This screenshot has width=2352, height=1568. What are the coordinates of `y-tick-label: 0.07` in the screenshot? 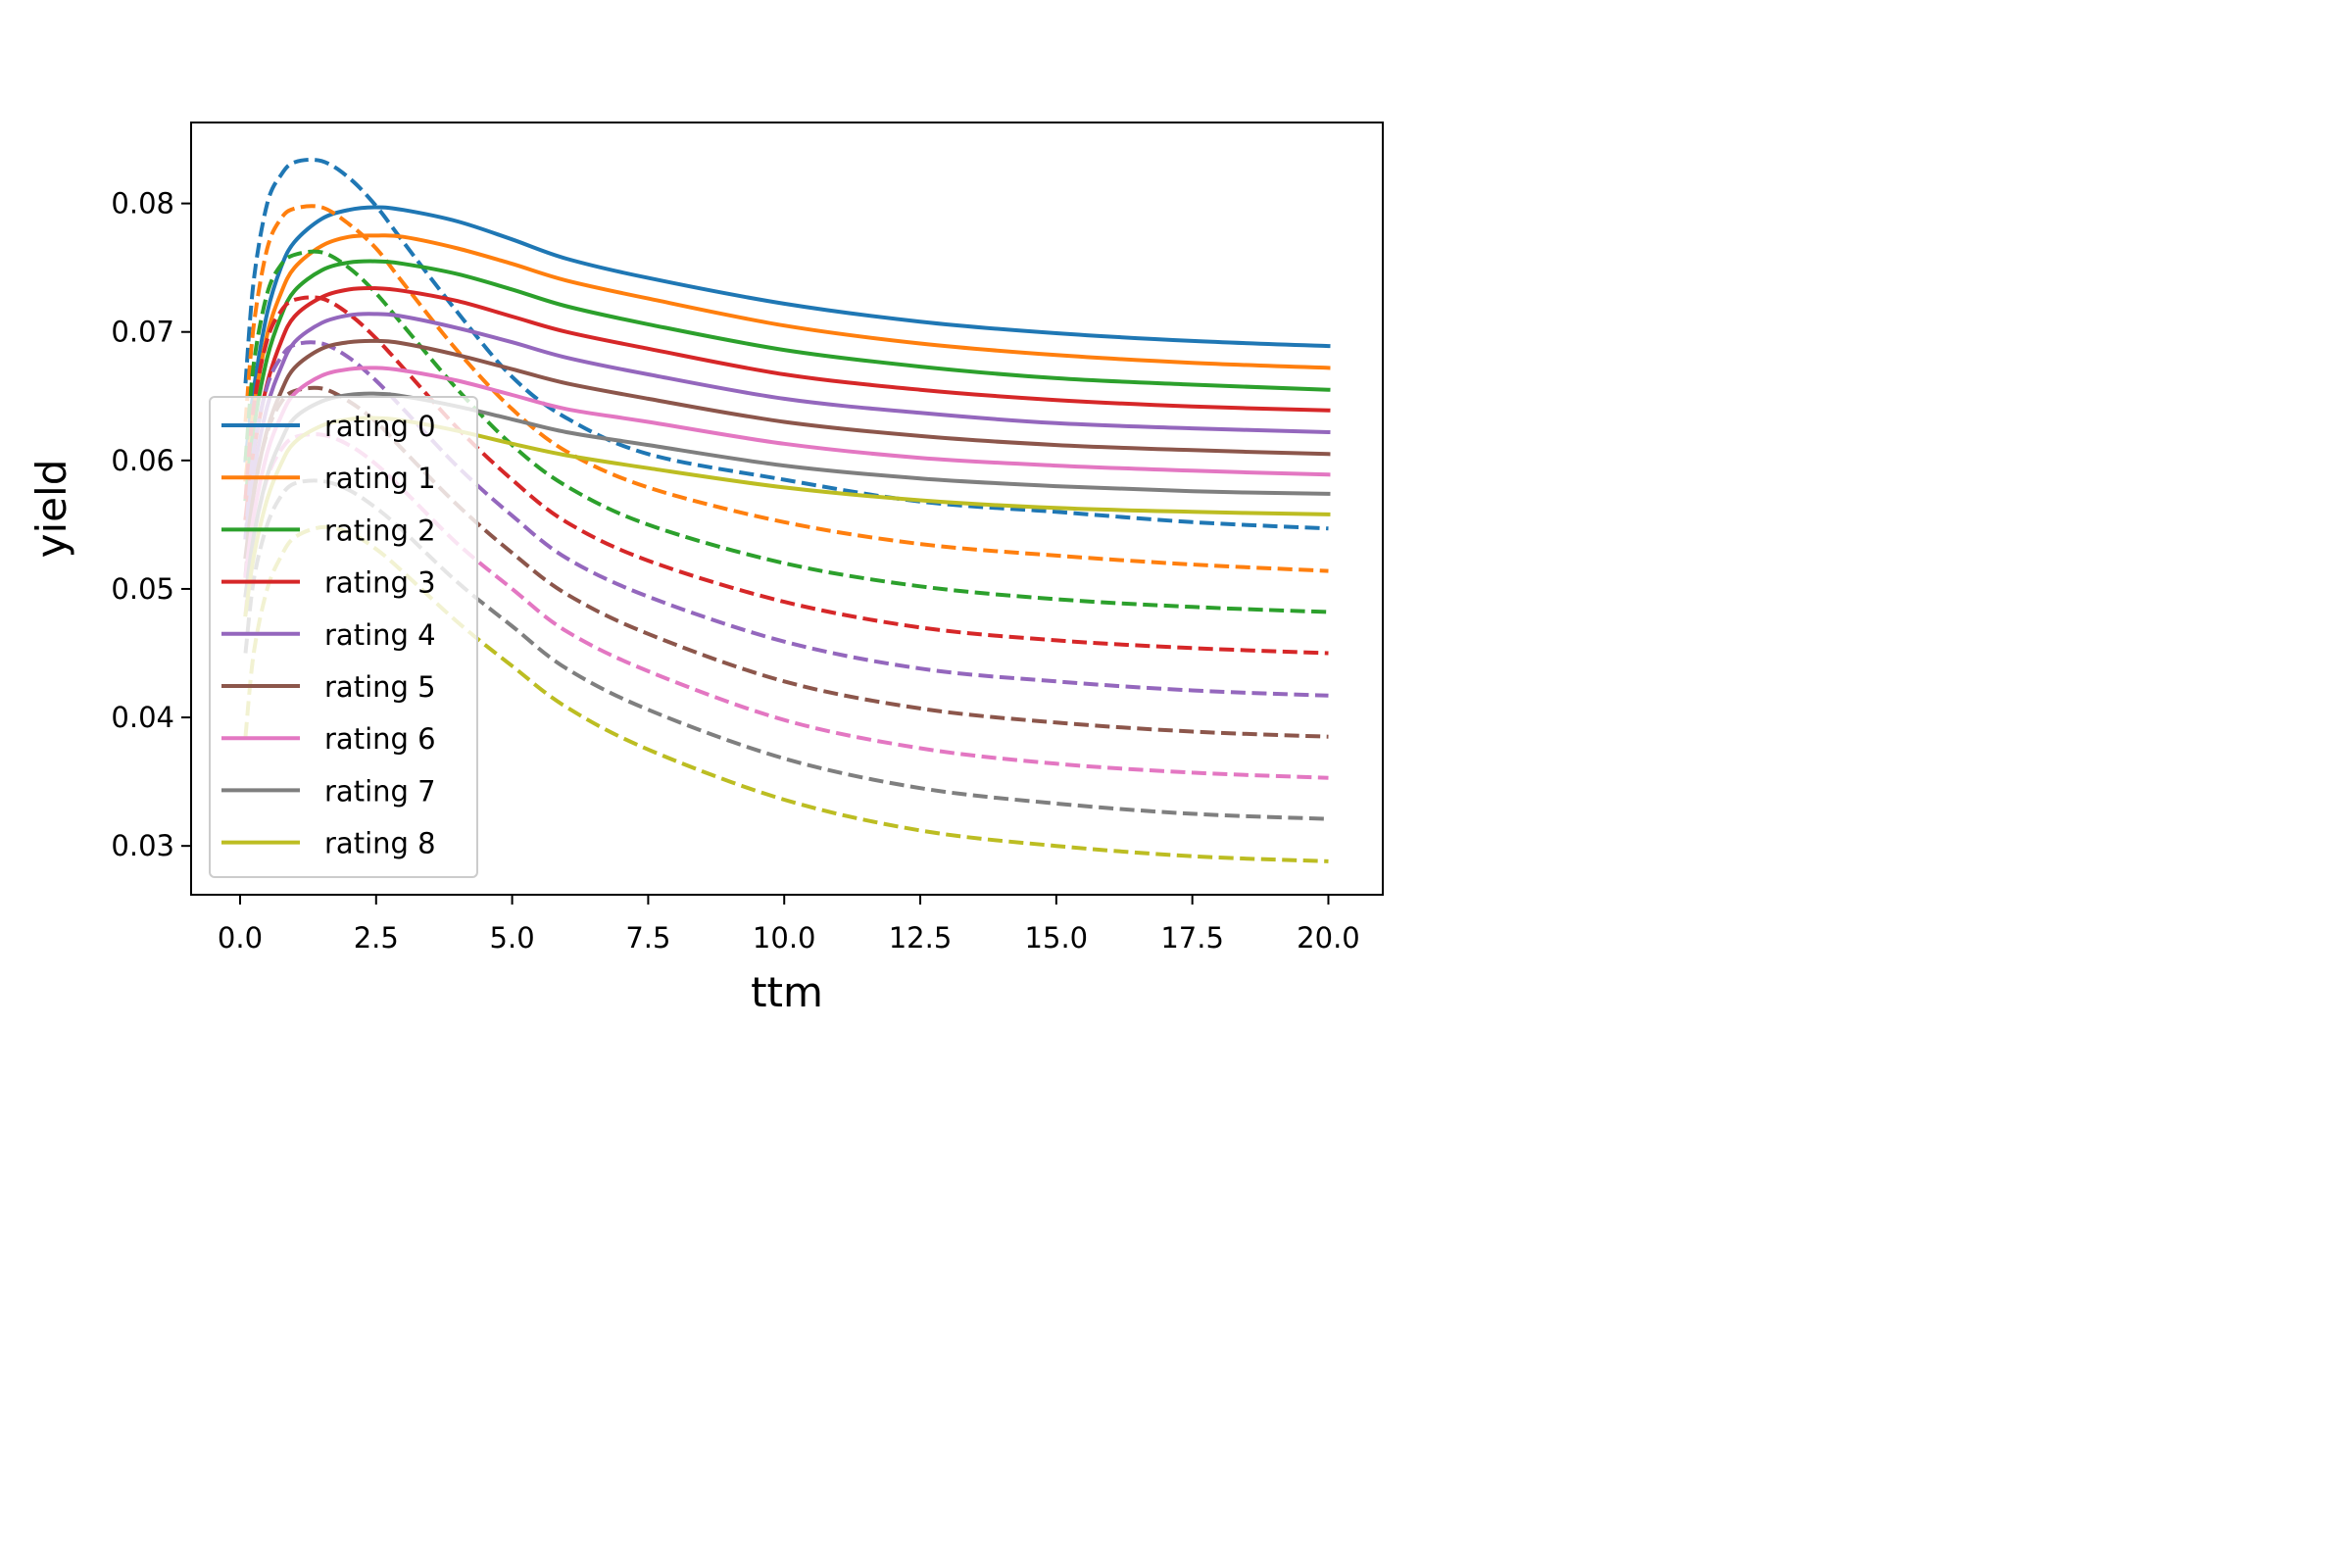 It's located at (142, 332).